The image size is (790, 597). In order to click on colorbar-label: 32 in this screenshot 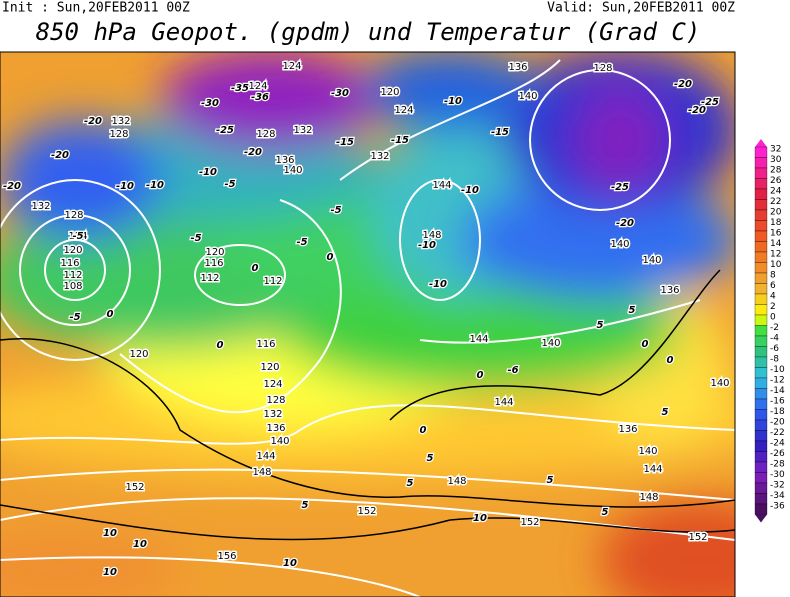, I will do `click(775, 150)`.